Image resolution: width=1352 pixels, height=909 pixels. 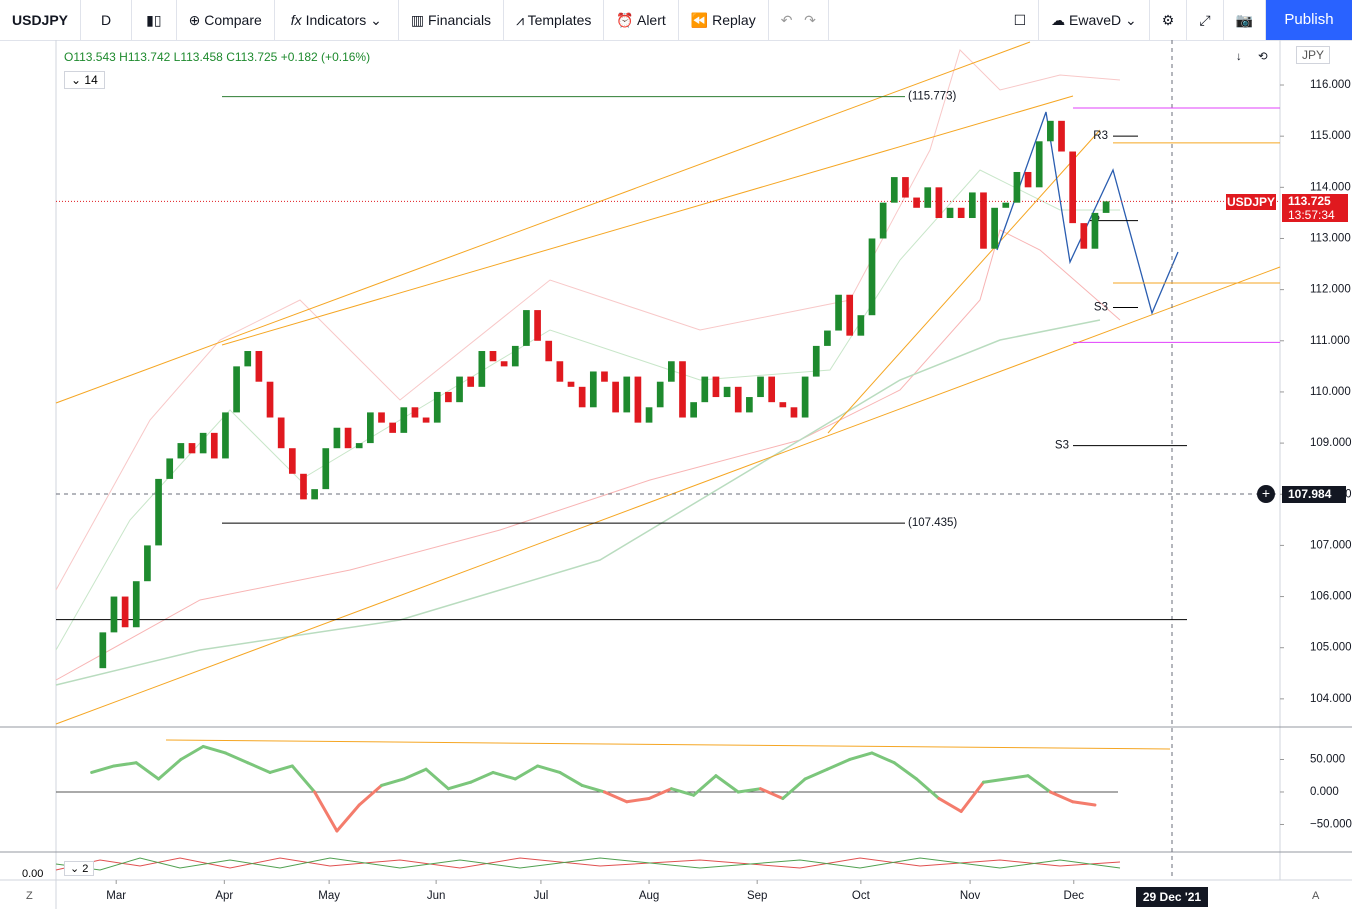 What do you see at coordinates (932, 523) in the screenshot?
I see `level-label: (107.435)` at bounding box center [932, 523].